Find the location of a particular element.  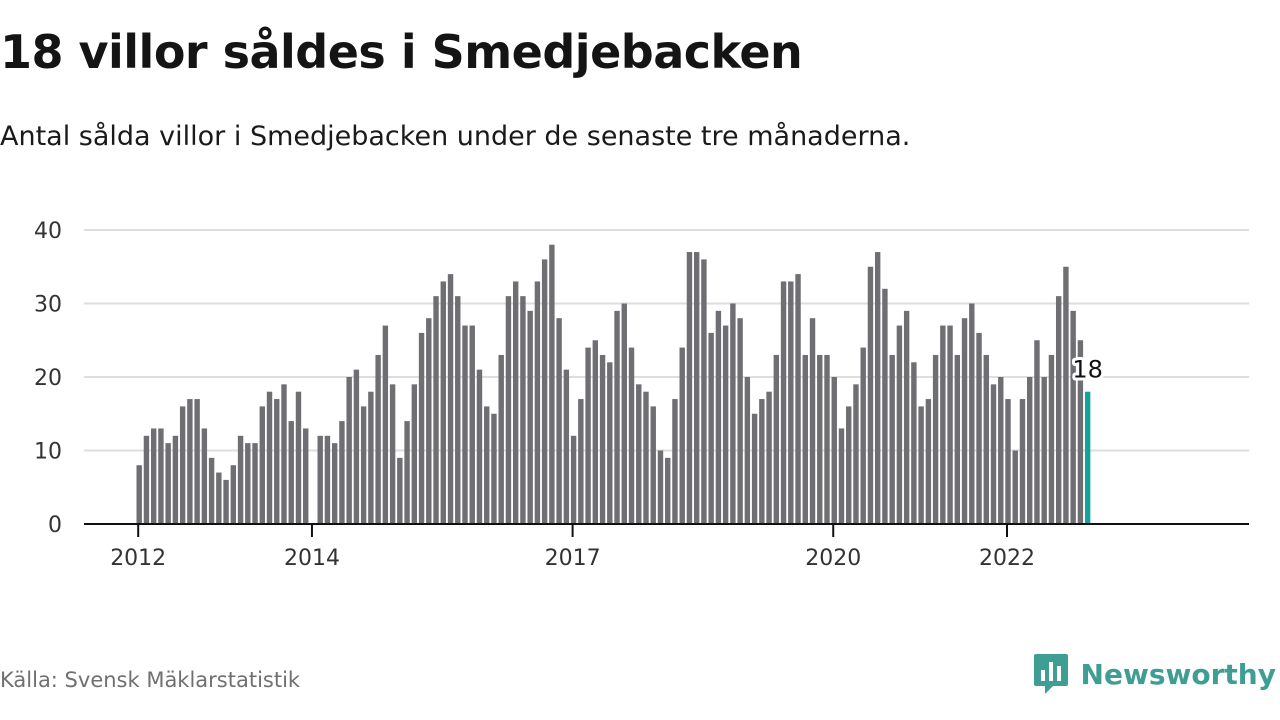

bar-highlight is located at coordinates (1087, 457).